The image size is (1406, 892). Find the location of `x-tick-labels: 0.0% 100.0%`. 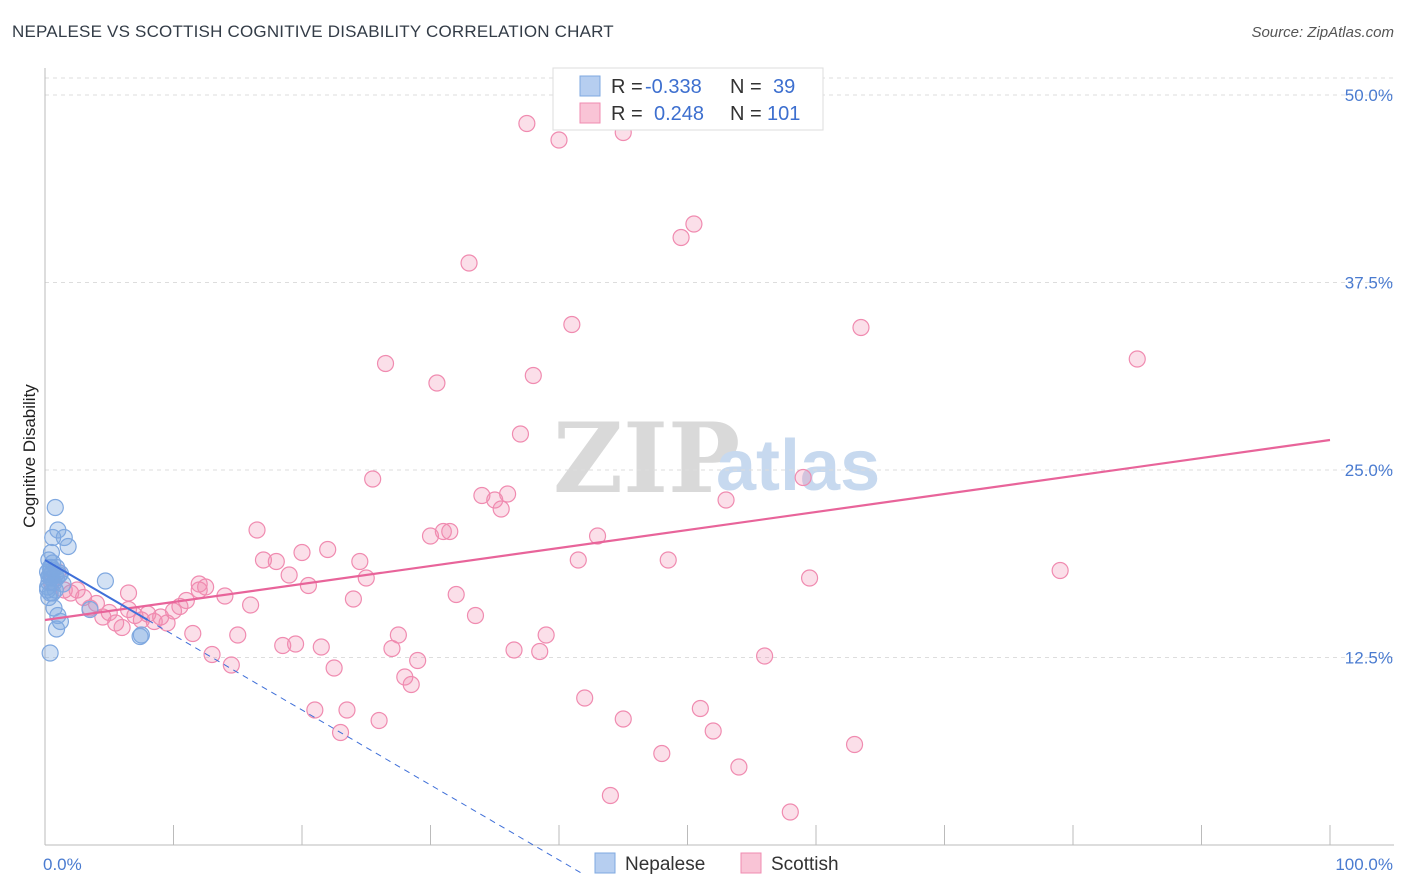

x-tick-labels: 0.0% 100.0% is located at coordinates (718, 864).